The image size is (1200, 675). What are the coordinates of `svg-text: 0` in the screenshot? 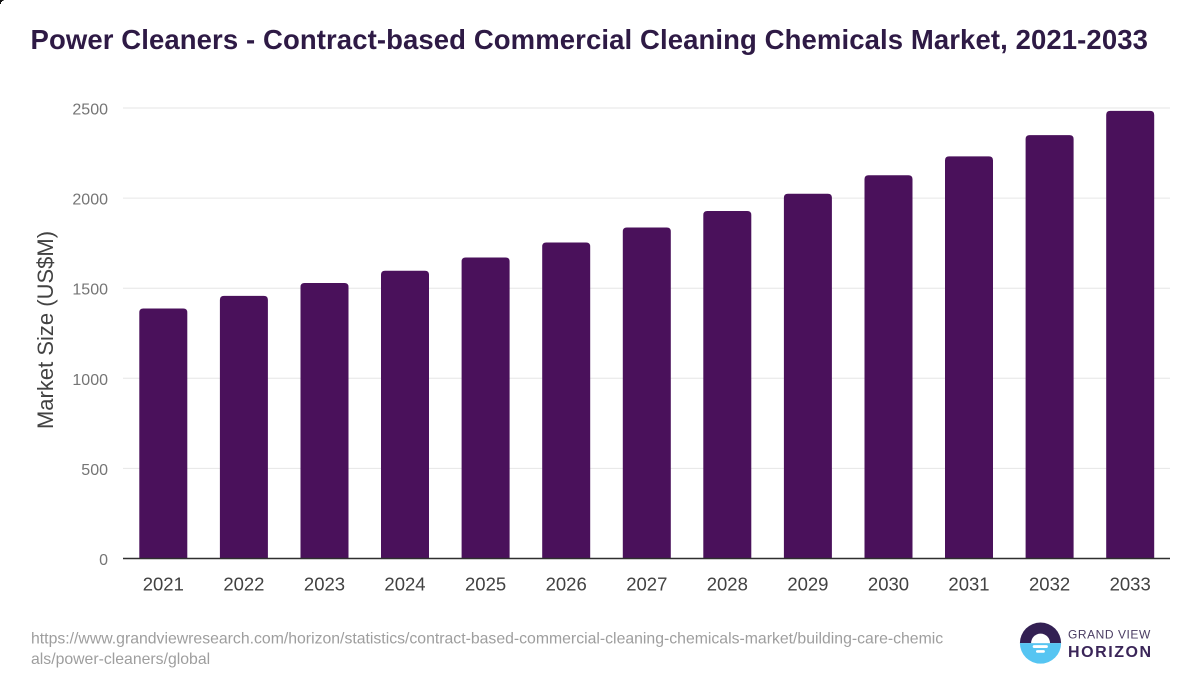 It's located at (103, 560).